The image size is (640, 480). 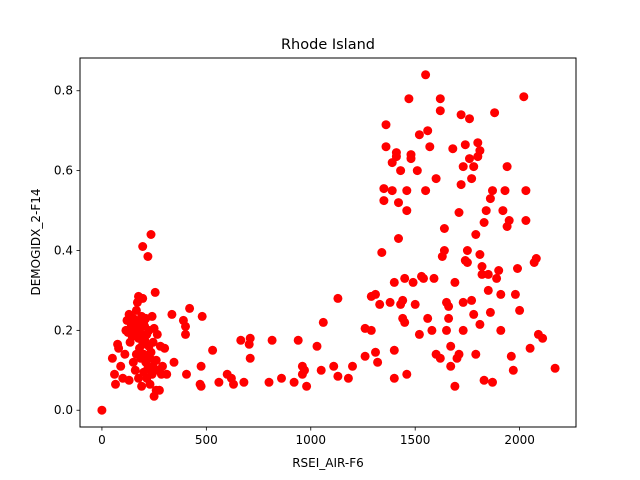 What do you see at coordinates (63, 171) in the screenshot?
I see `y-tick-label: 0.6` at bounding box center [63, 171].